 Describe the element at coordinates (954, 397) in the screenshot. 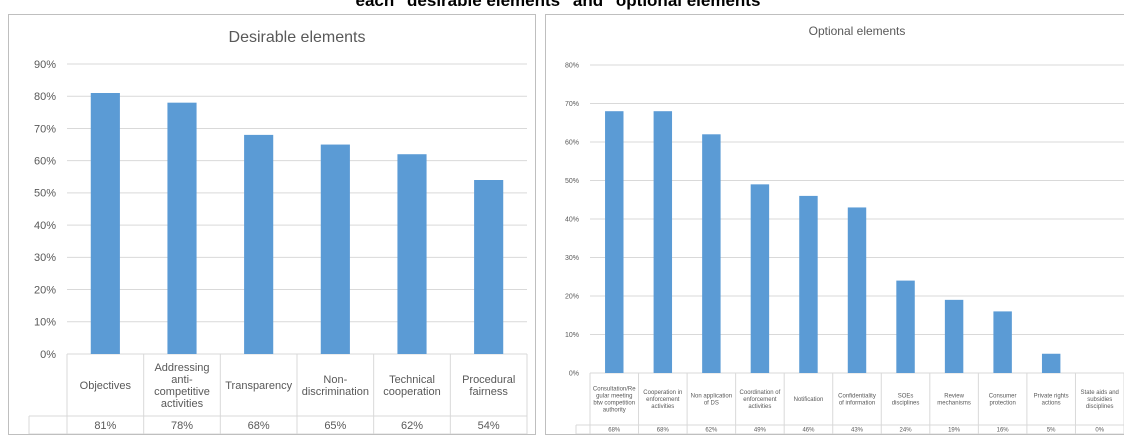

I see `category-label: Review` at that location.